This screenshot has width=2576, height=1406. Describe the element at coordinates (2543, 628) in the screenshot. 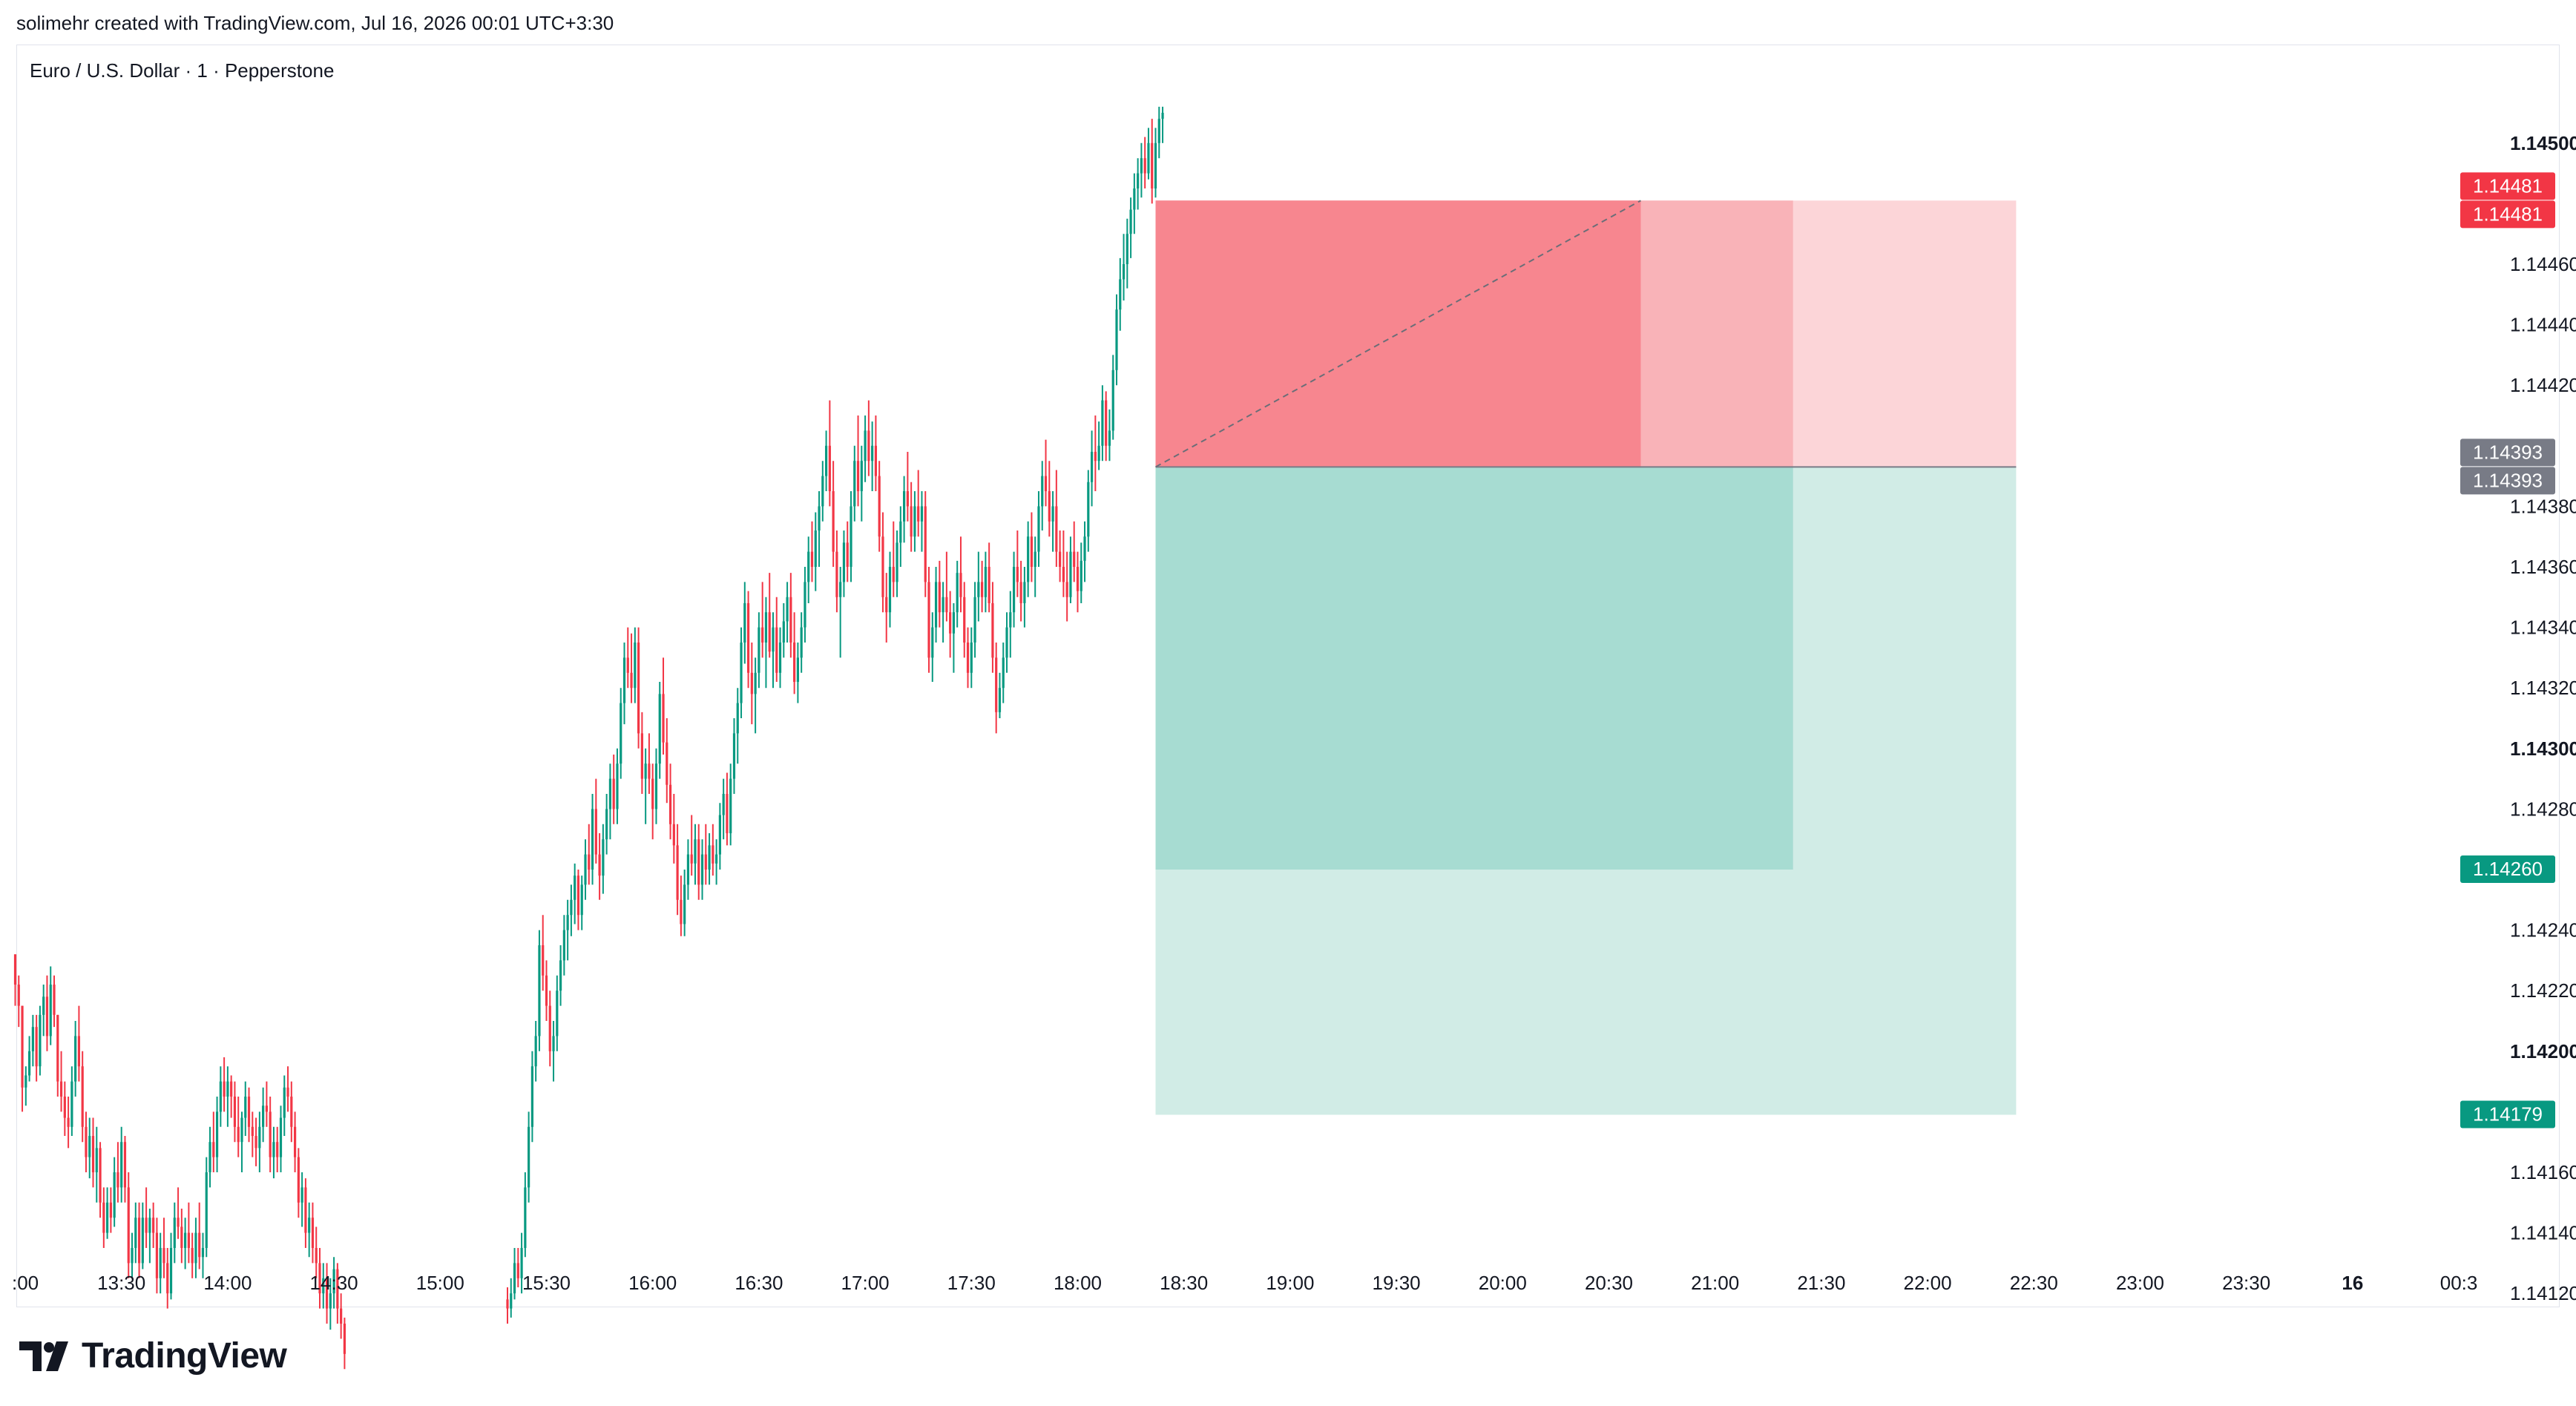

I see `price-tick-label: 1.14340` at that location.